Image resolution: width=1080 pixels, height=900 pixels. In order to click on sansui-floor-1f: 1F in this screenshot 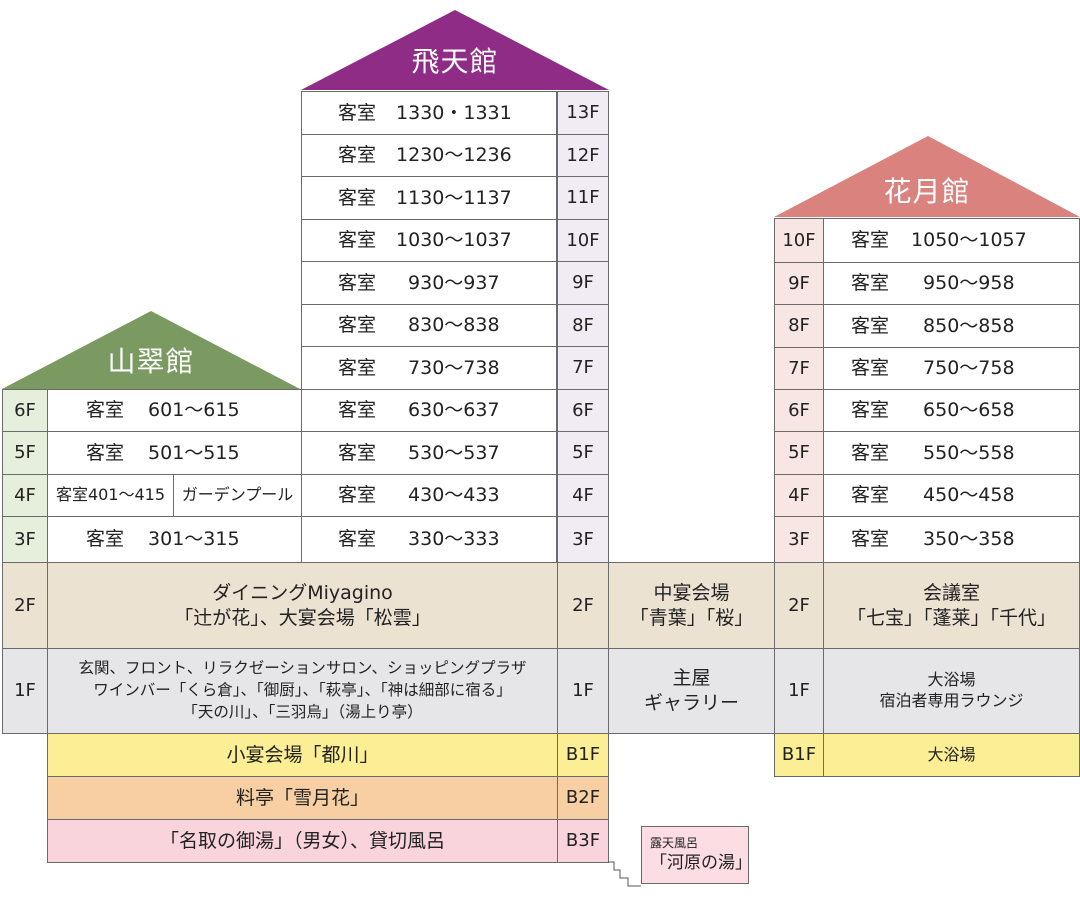, I will do `click(25, 691)`.